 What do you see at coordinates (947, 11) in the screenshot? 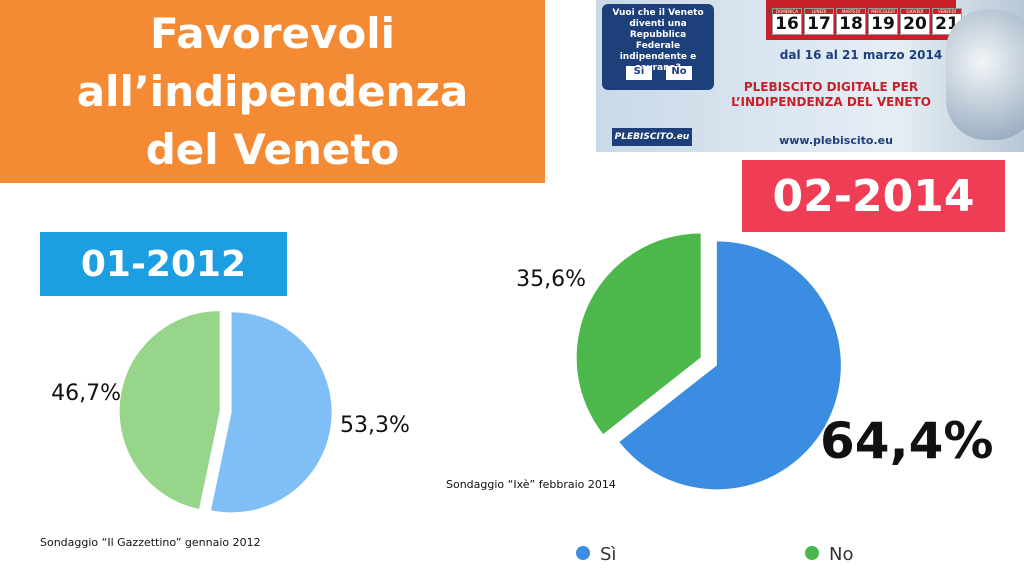
I see `weekday: VENERDÌ` at bounding box center [947, 11].